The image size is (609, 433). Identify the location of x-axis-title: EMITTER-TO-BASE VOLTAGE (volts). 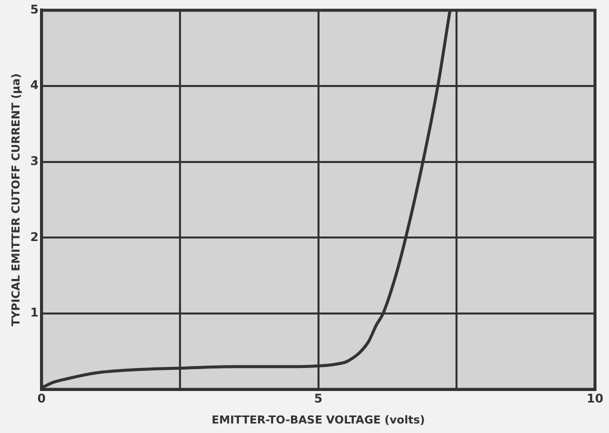
(318, 419).